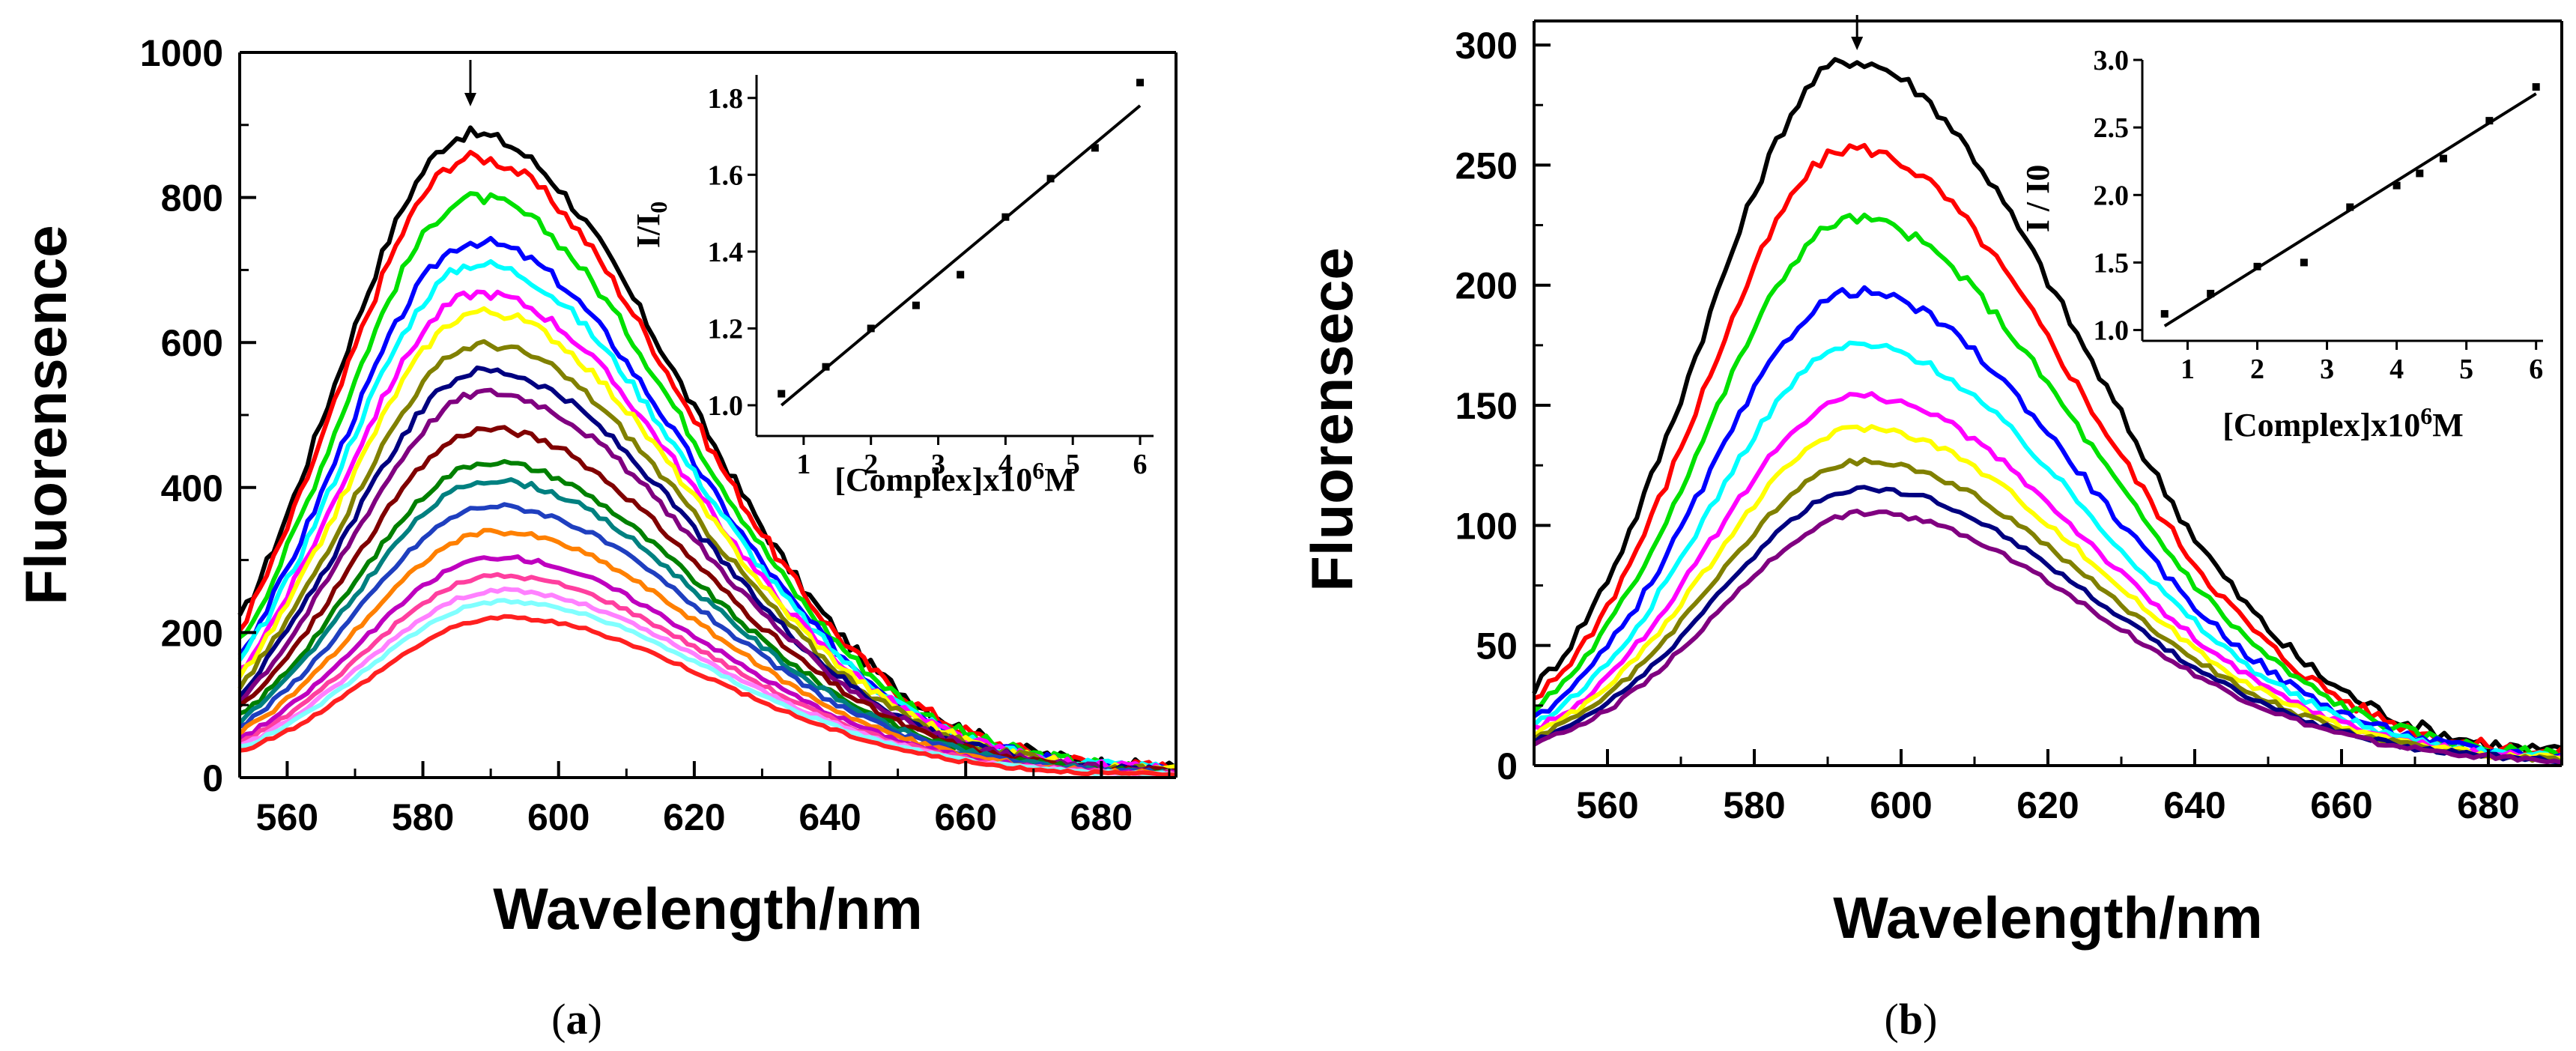  Describe the element at coordinates (287, 817) in the screenshot. I see `a-x-tick-label: 560` at that location.